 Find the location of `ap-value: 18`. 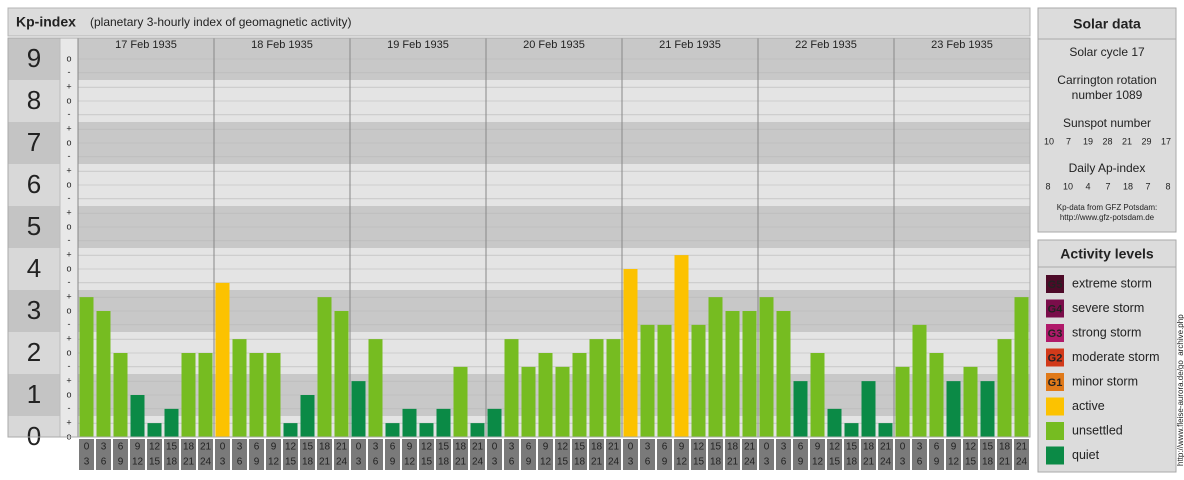

ap-value: 18 is located at coordinates (1128, 186).